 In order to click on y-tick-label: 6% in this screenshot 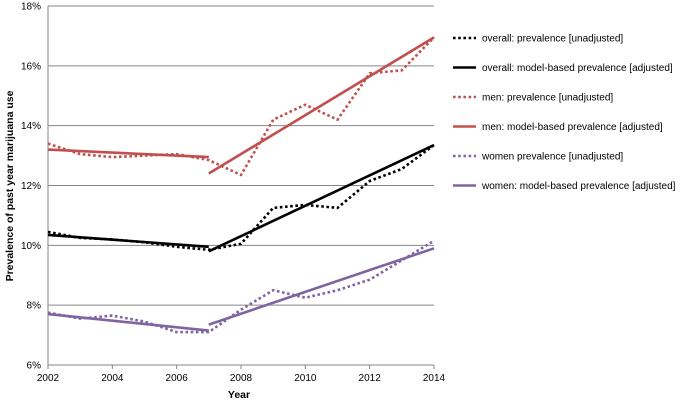, I will do `click(34, 366)`.